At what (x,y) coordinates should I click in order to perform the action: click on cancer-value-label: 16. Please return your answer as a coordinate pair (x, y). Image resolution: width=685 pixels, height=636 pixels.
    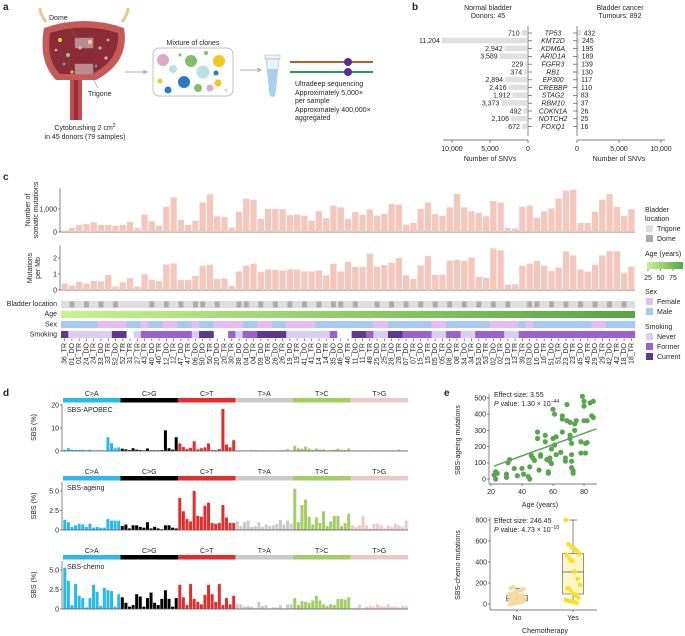
    Looking at the image, I should click on (585, 127).